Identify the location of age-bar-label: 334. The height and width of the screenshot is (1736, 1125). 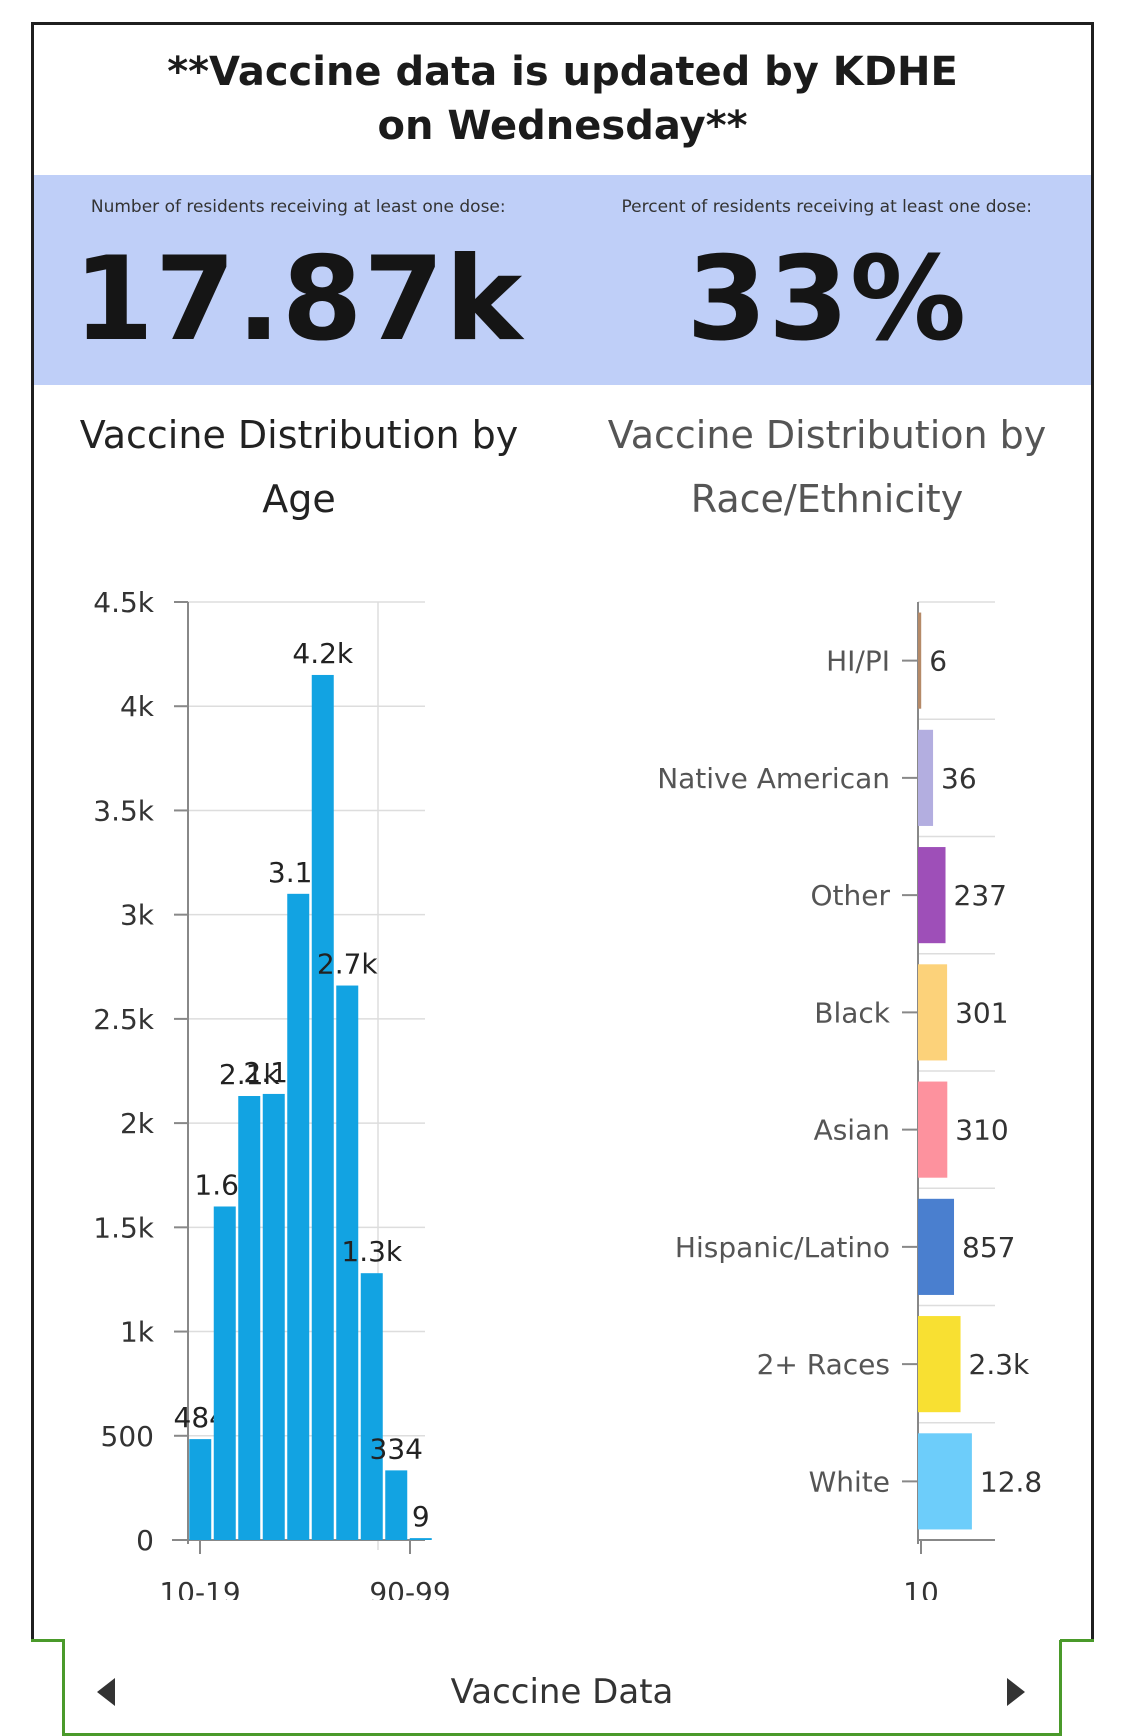
(396, 1448).